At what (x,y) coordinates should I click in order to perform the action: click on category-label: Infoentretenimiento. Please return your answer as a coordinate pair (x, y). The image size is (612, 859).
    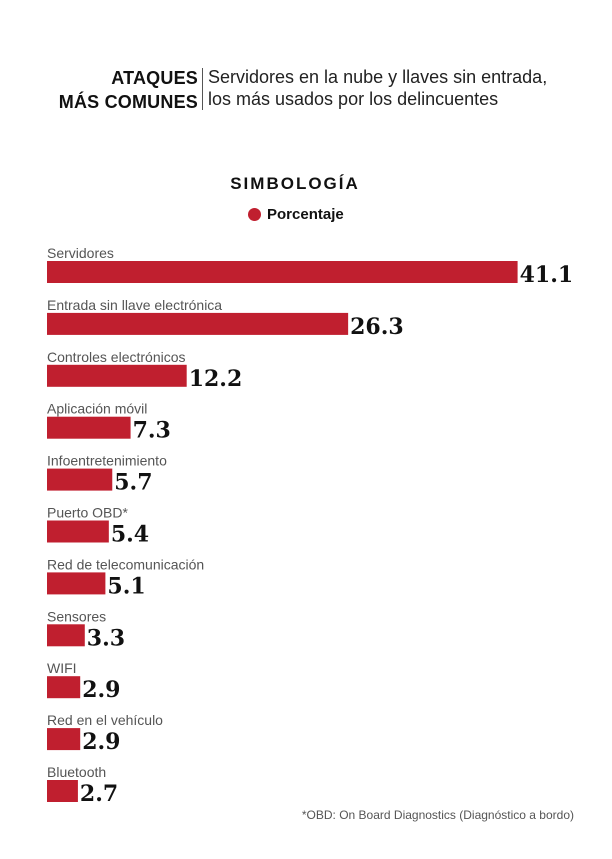
    Looking at the image, I should click on (107, 461).